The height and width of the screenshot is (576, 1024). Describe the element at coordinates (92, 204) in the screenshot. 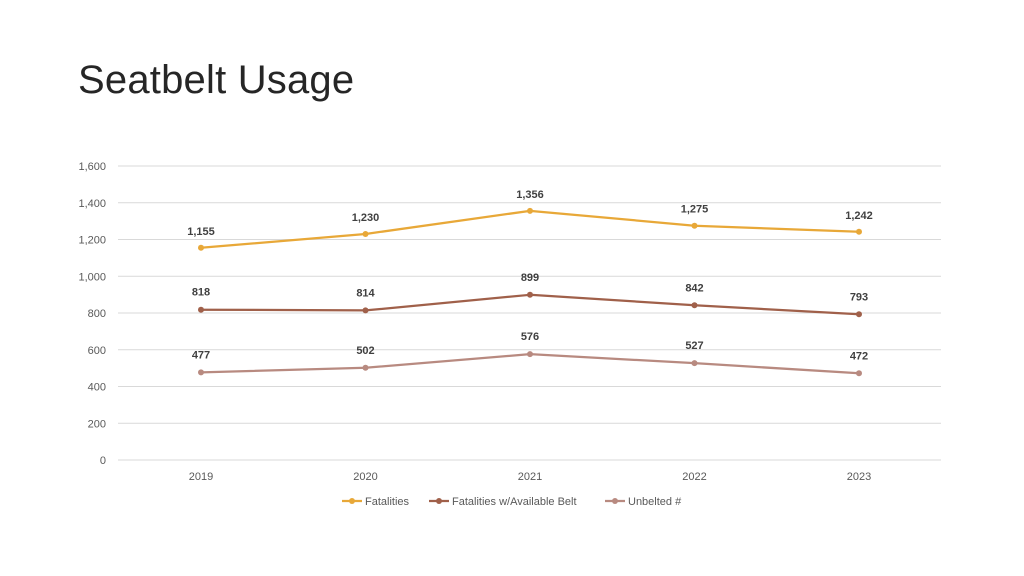

I see `y-tick-label: 1,400` at that location.